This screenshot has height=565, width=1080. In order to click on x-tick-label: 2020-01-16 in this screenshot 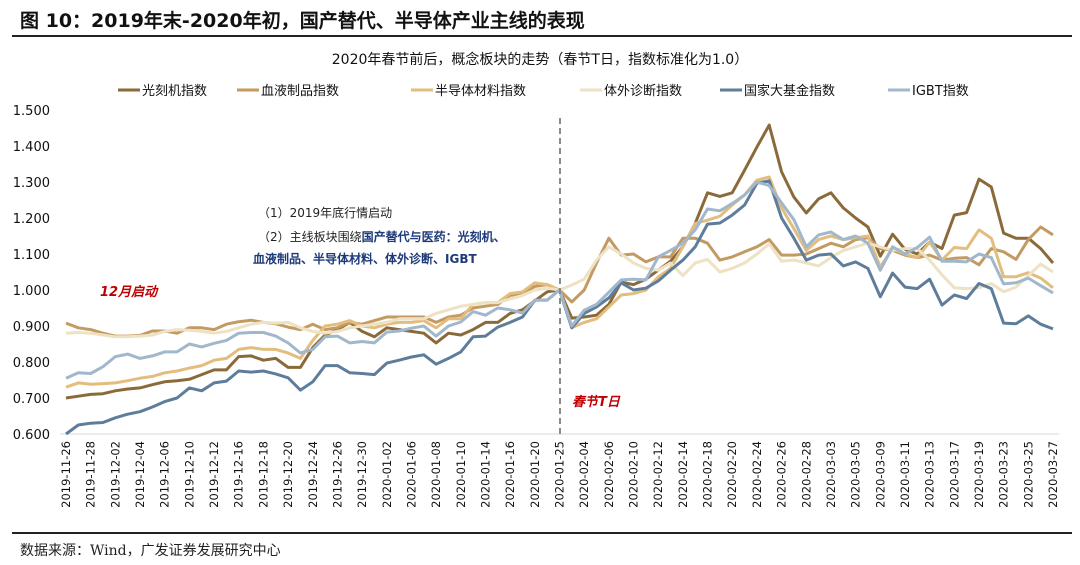, I will do `click(510, 474)`.